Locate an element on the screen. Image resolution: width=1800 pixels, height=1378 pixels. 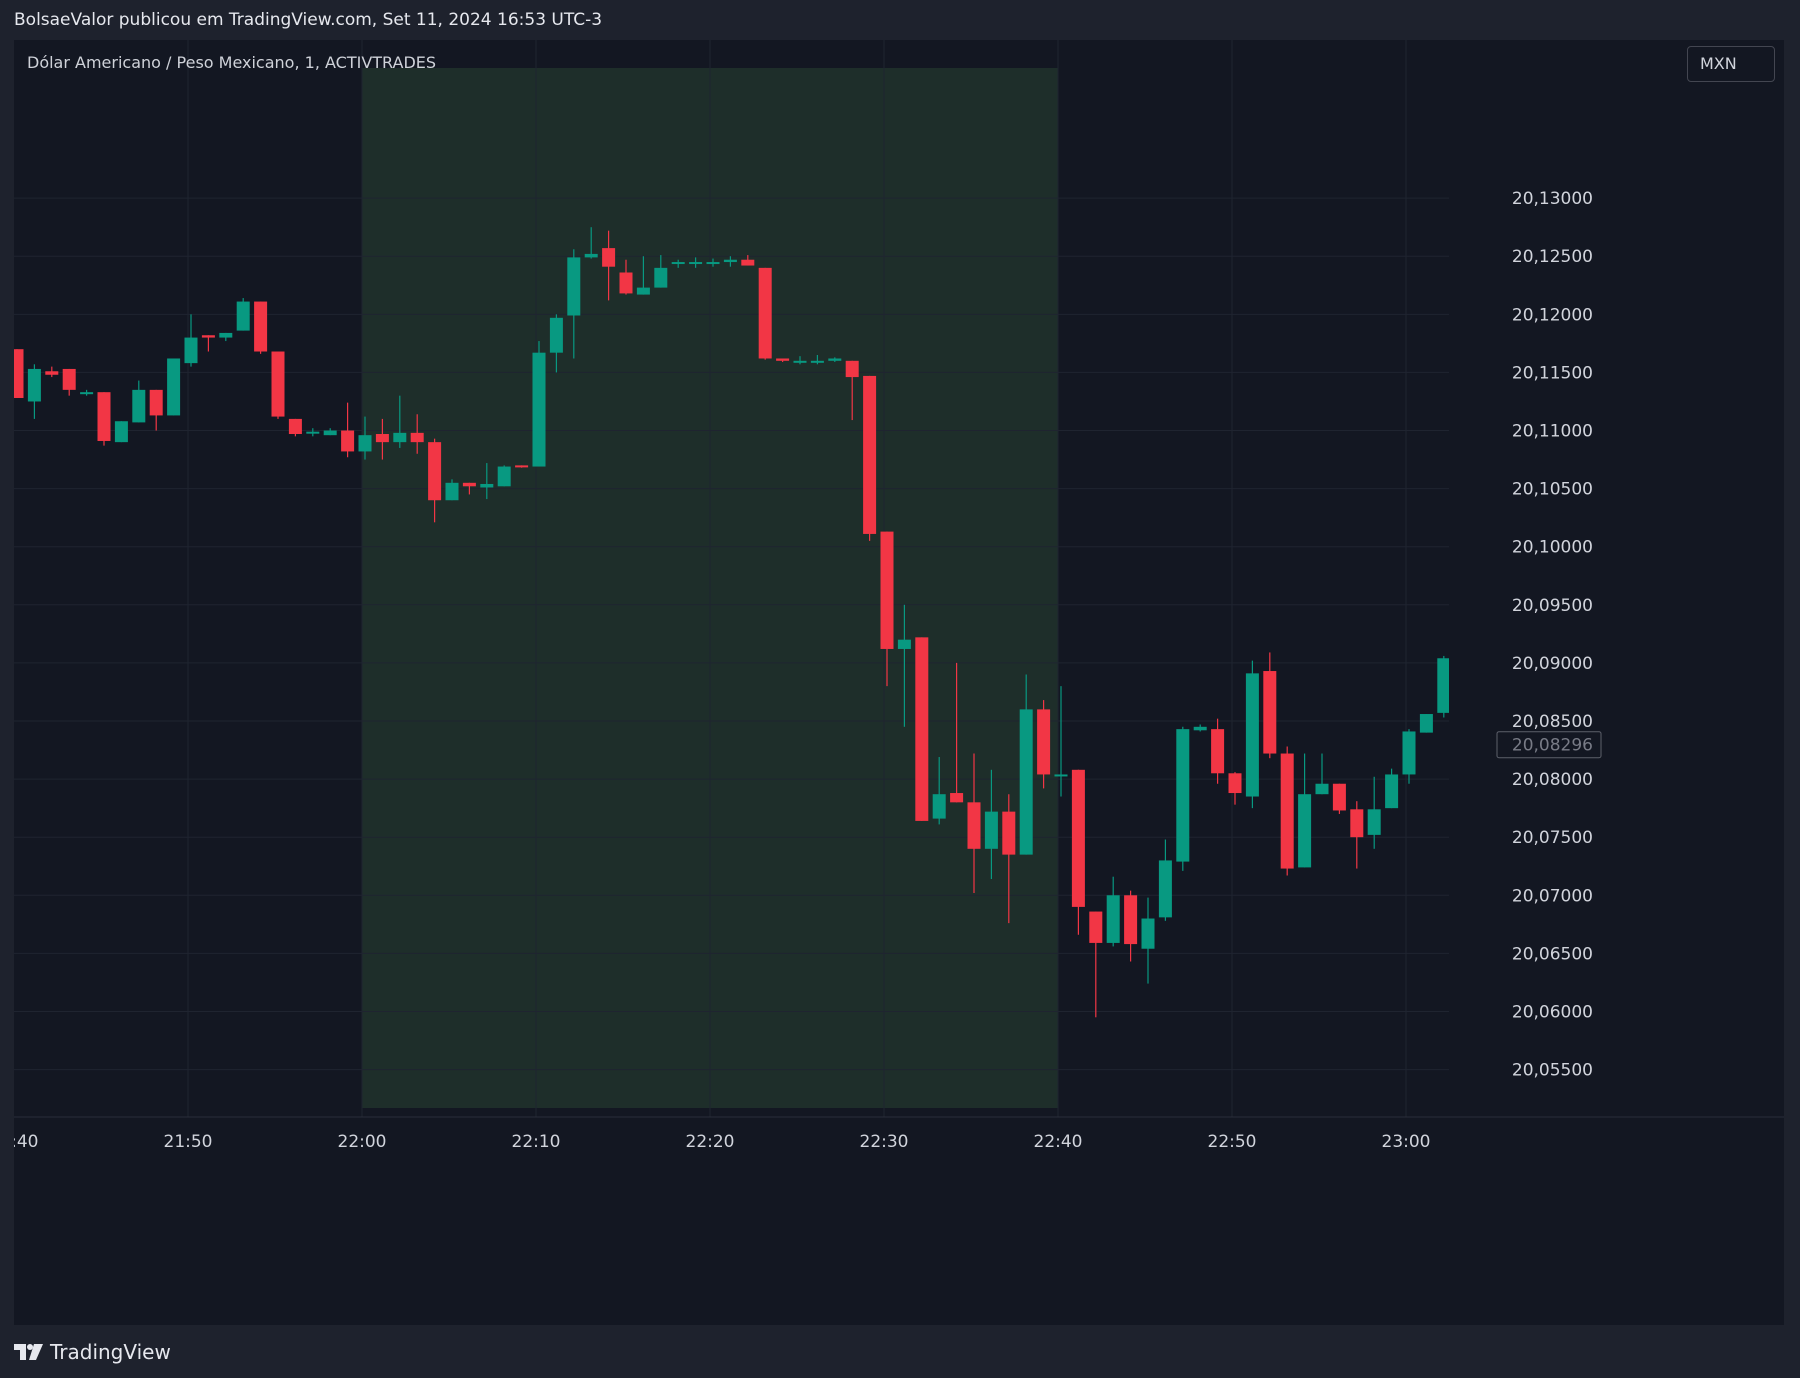
time-tick-label: 21:50 is located at coordinates (188, 1142).